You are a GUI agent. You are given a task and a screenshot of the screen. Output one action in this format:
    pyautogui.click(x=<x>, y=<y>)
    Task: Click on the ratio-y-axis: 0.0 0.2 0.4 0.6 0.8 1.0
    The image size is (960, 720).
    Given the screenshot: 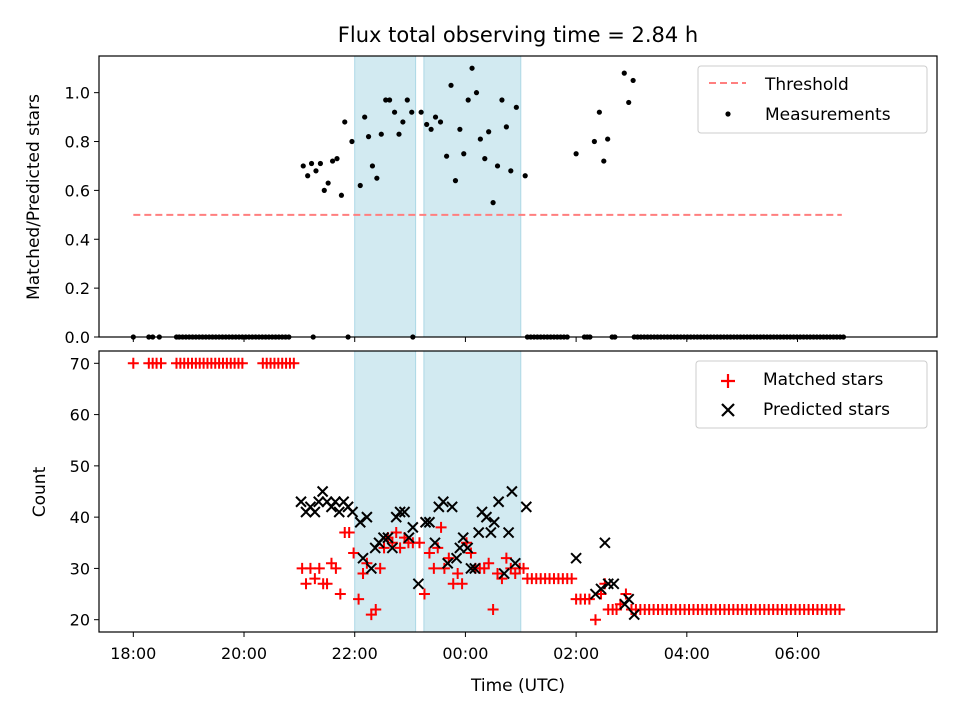 What is the action you would take?
    pyautogui.click(x=82, y=215)
    